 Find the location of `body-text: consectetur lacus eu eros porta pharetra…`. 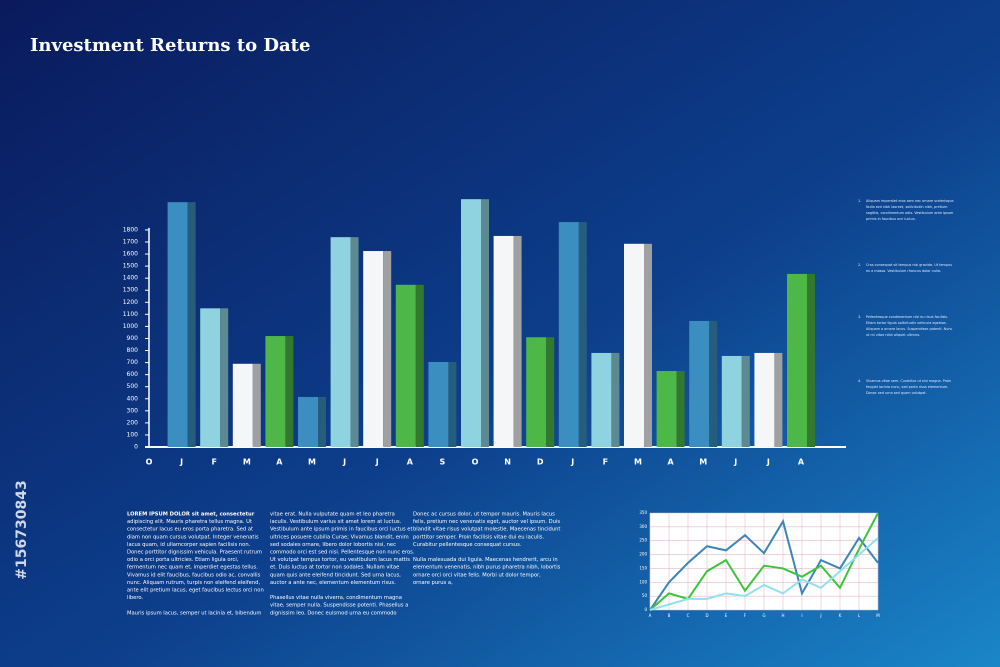

body-text: consectetur lacus eu eros porta pharetra… is located at coordinates (190, 530).